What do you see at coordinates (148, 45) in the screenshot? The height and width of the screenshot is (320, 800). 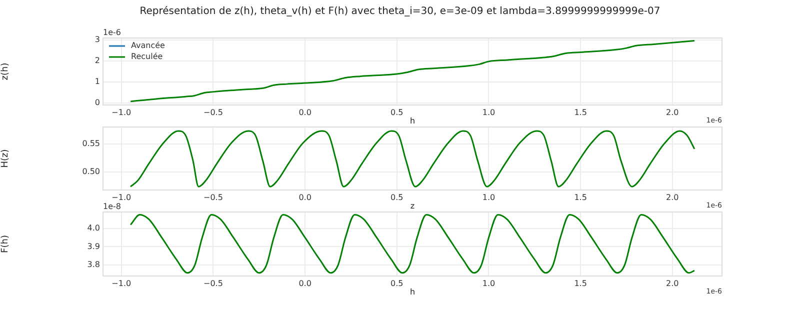 I see `legend-label: Avancée` at bounding box center [148, 45].